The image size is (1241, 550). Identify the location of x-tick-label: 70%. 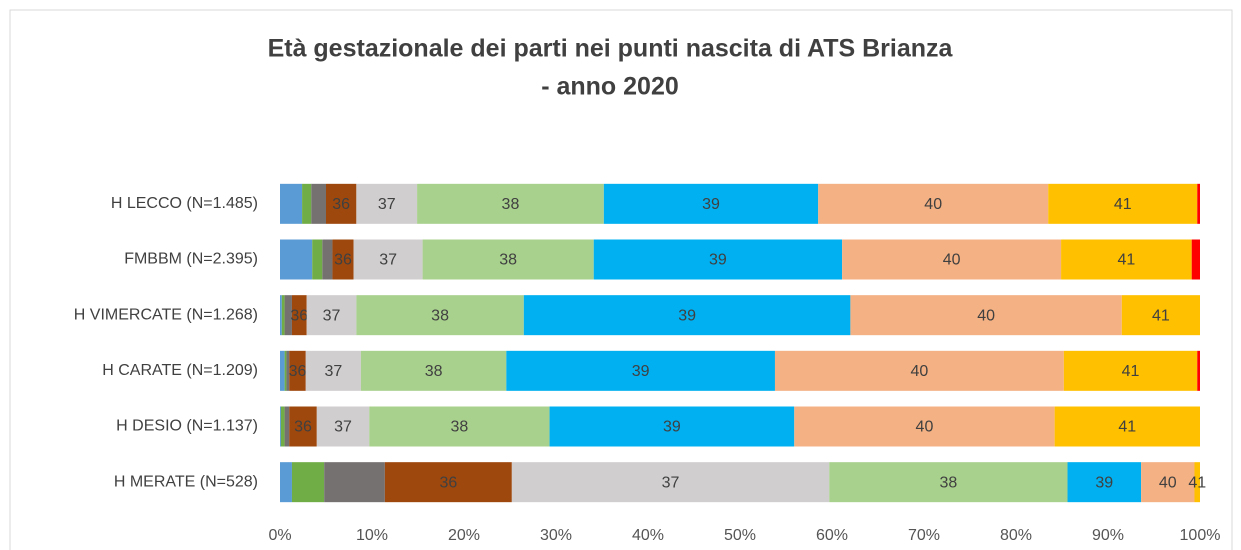
(924, 535).